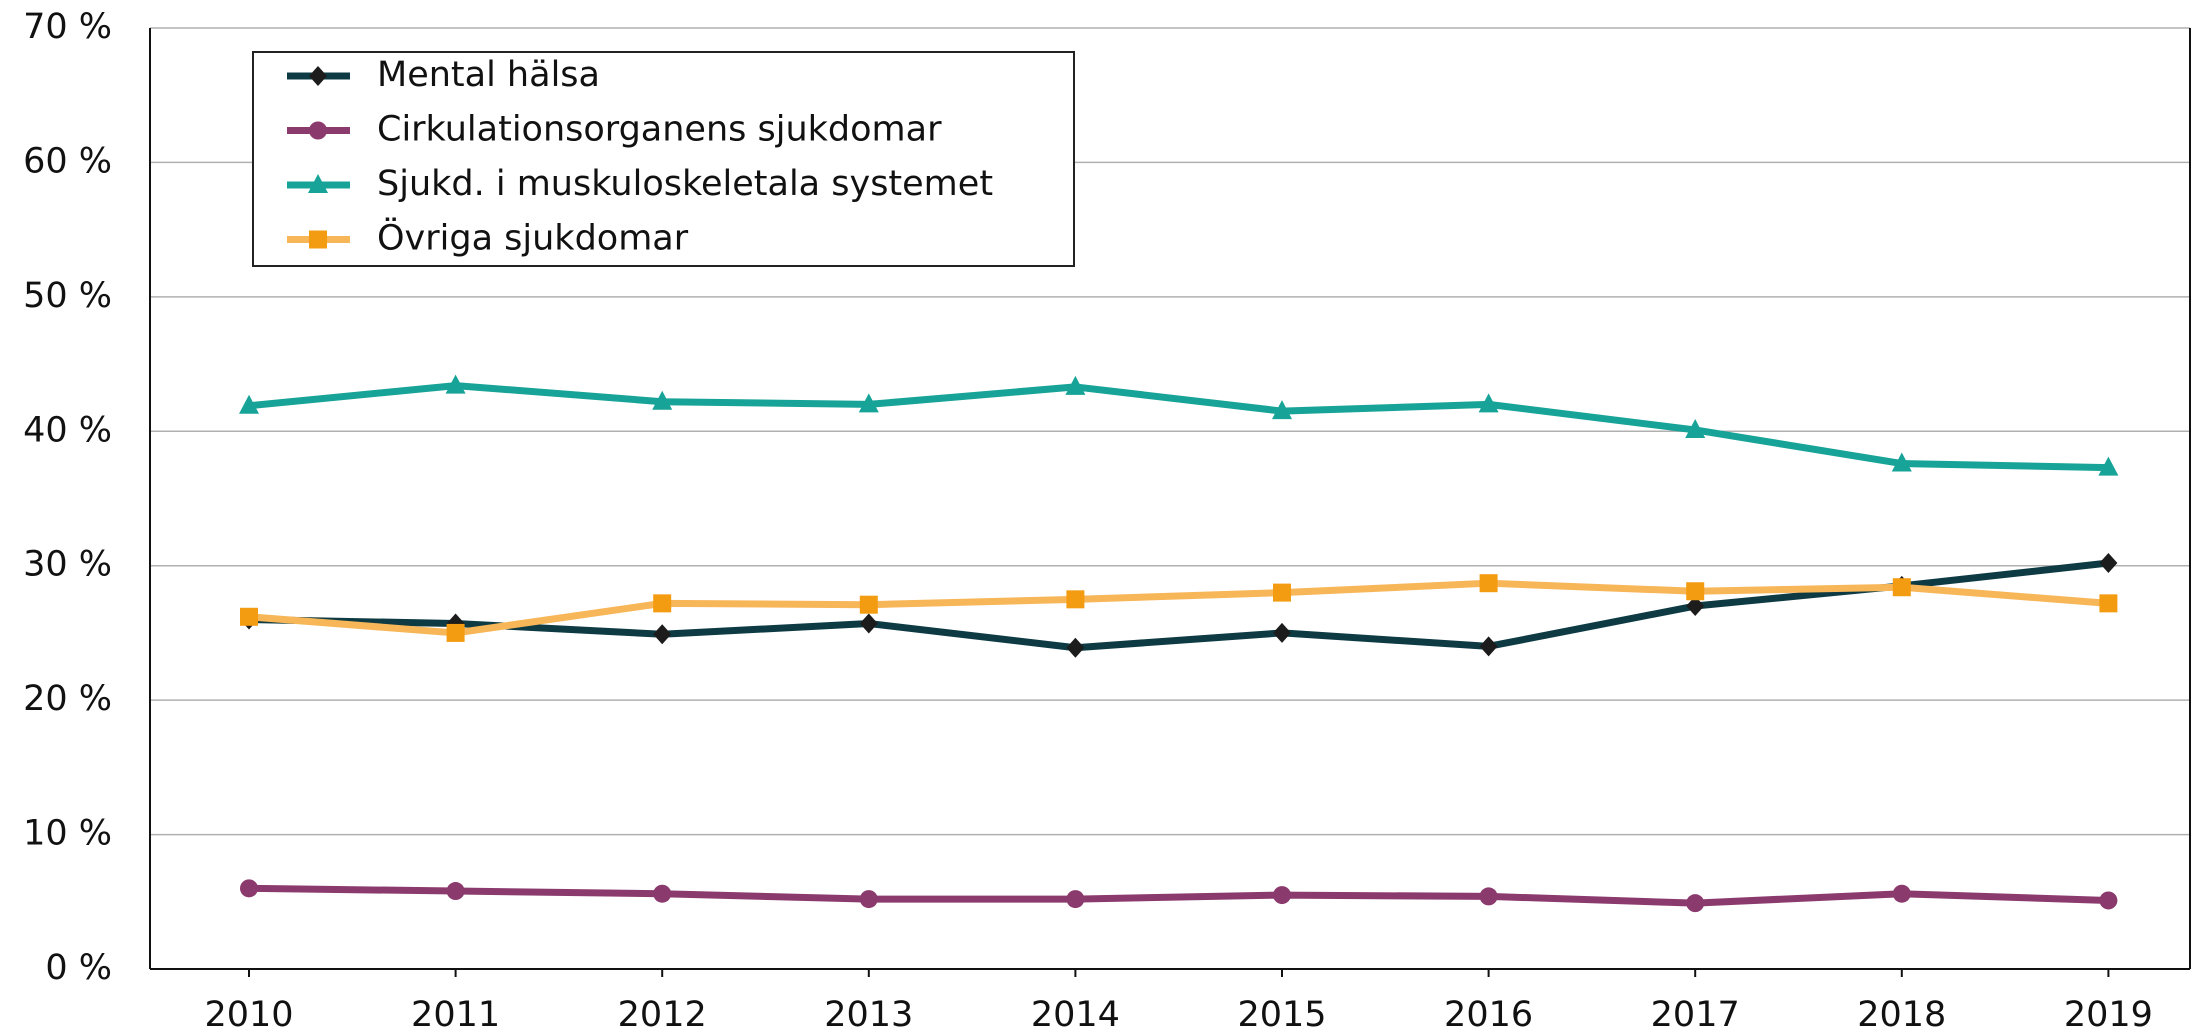 The image size is (2192, 1035). I want to click on legend-label: Cirkulationsorganens sjukdomar, so click(659, 130).